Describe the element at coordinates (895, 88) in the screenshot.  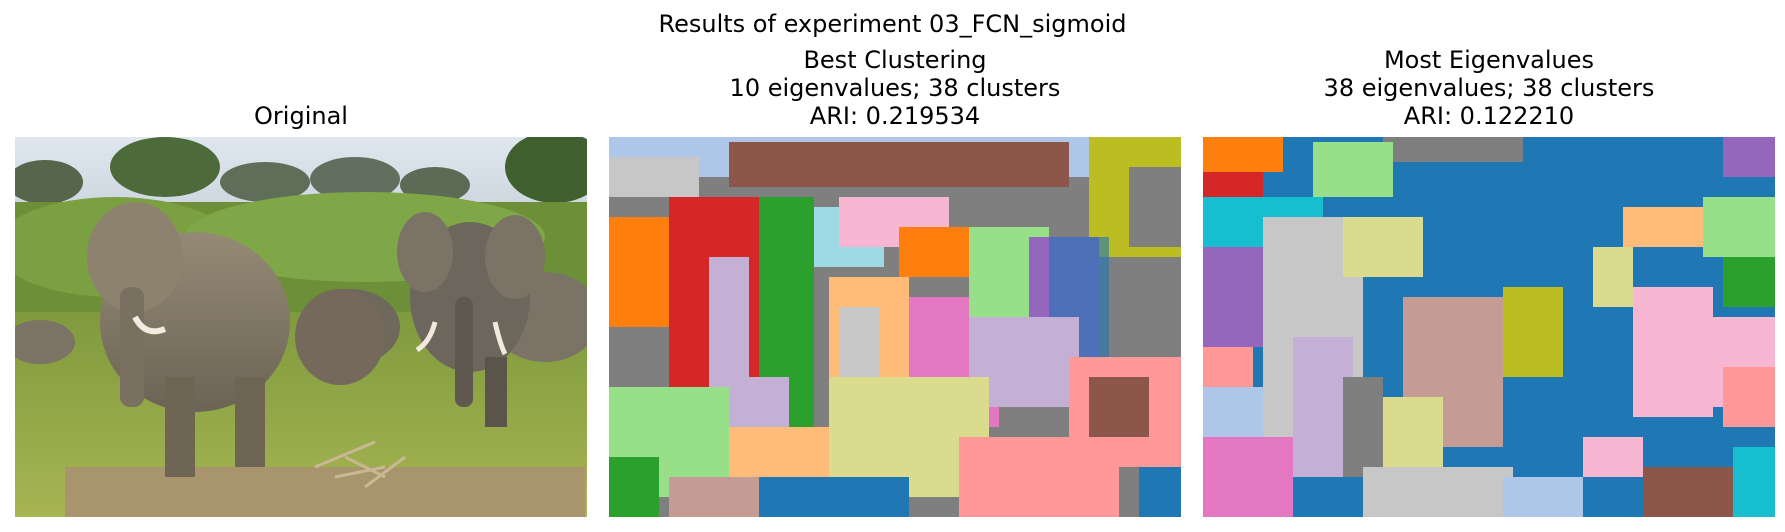
I see `panel-title-line-2: 10 eigenvalues; 38 clusters` at that location.